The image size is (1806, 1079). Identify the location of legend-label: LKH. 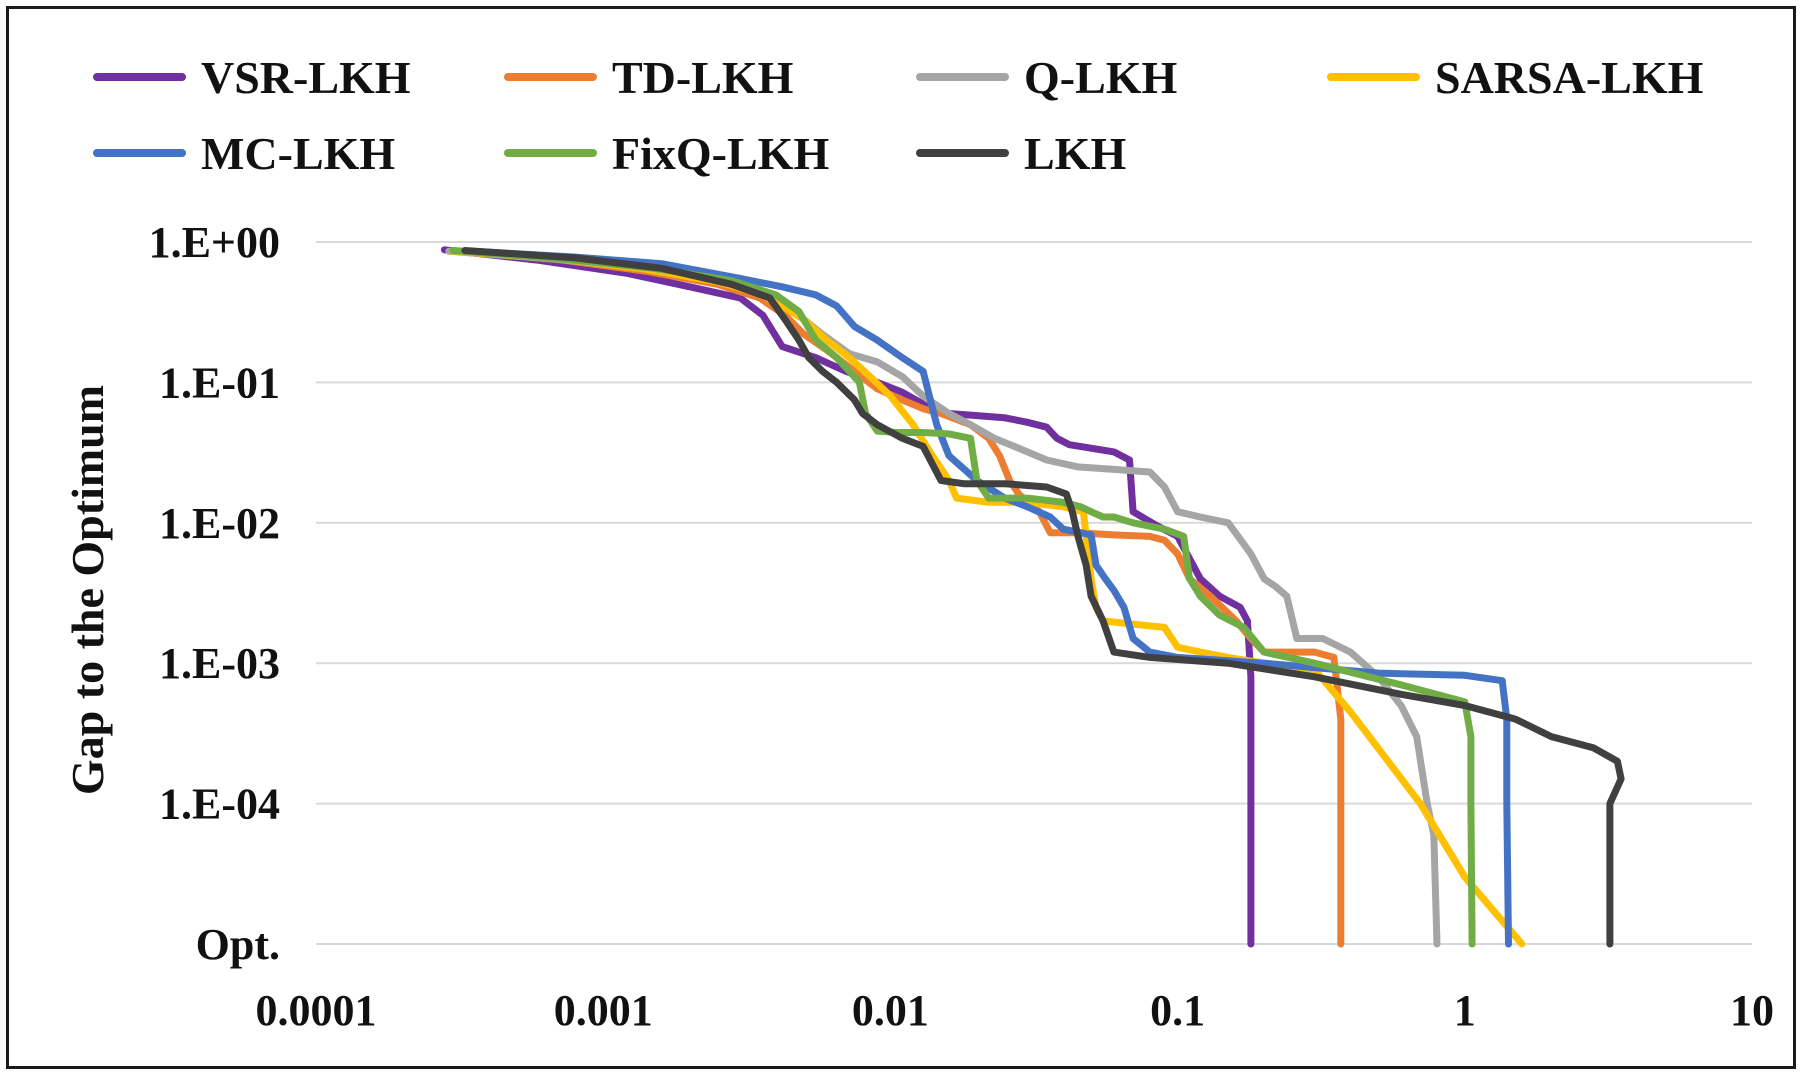
(1075, 153).